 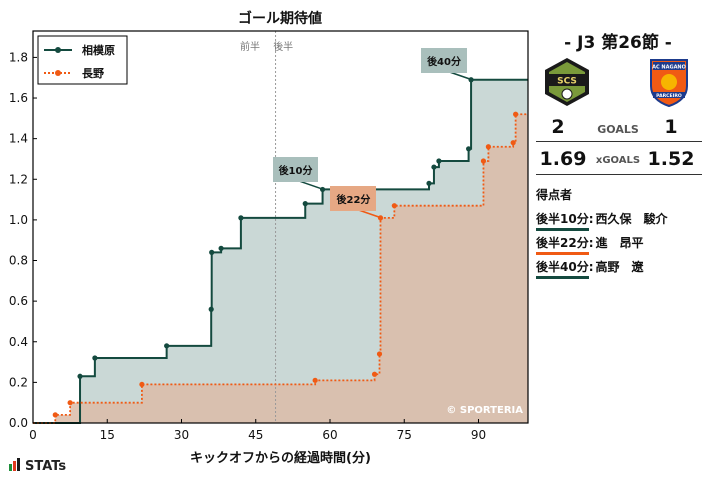 I want to click on first-half-label: 前半, so click(x=250, y=47).